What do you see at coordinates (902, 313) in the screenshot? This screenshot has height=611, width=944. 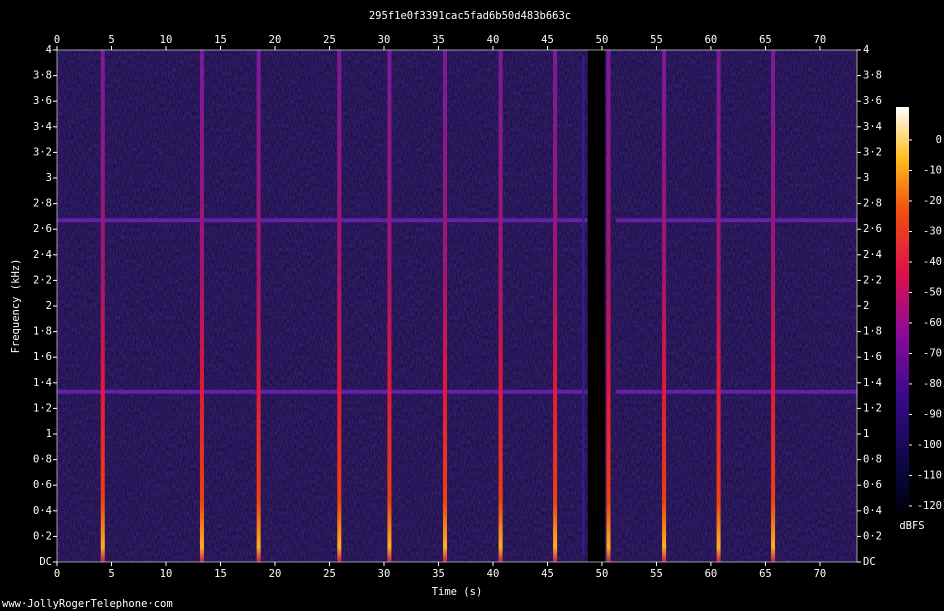 I see `colorbar` at bounding box center [902, 313].